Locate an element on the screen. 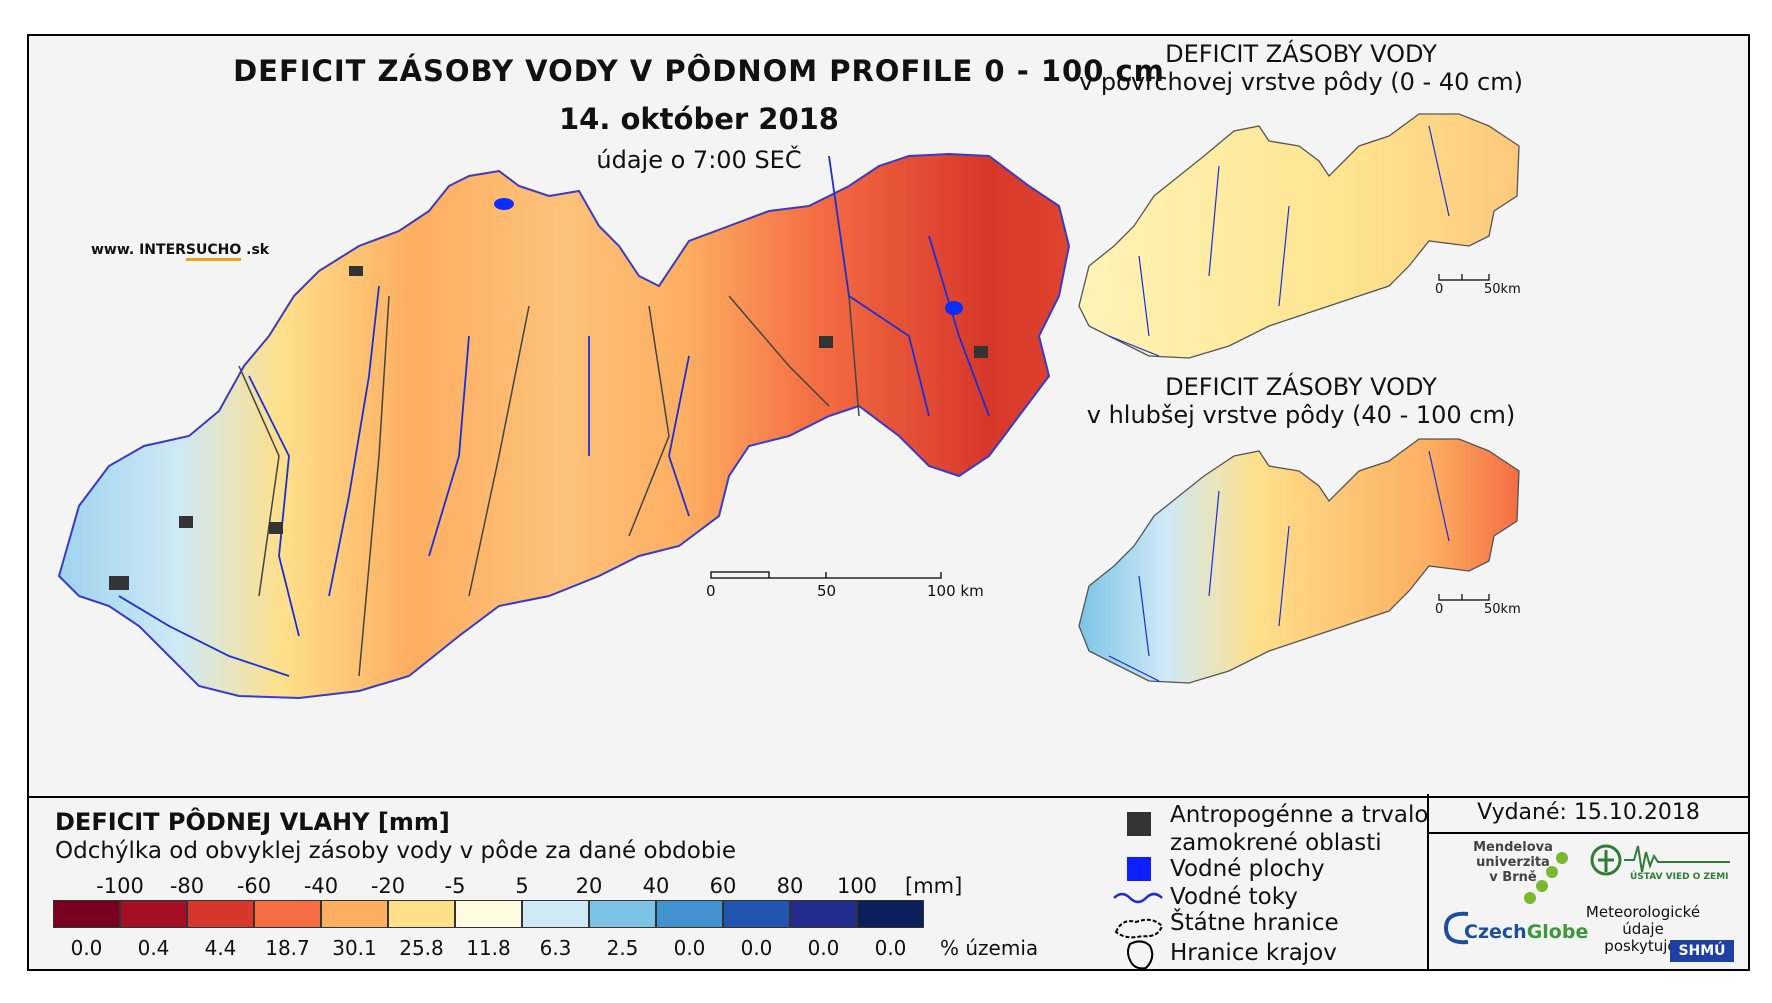 The height and width of the screenshot is (1003, 1772). region-borders is located at coordinates (549, 486).